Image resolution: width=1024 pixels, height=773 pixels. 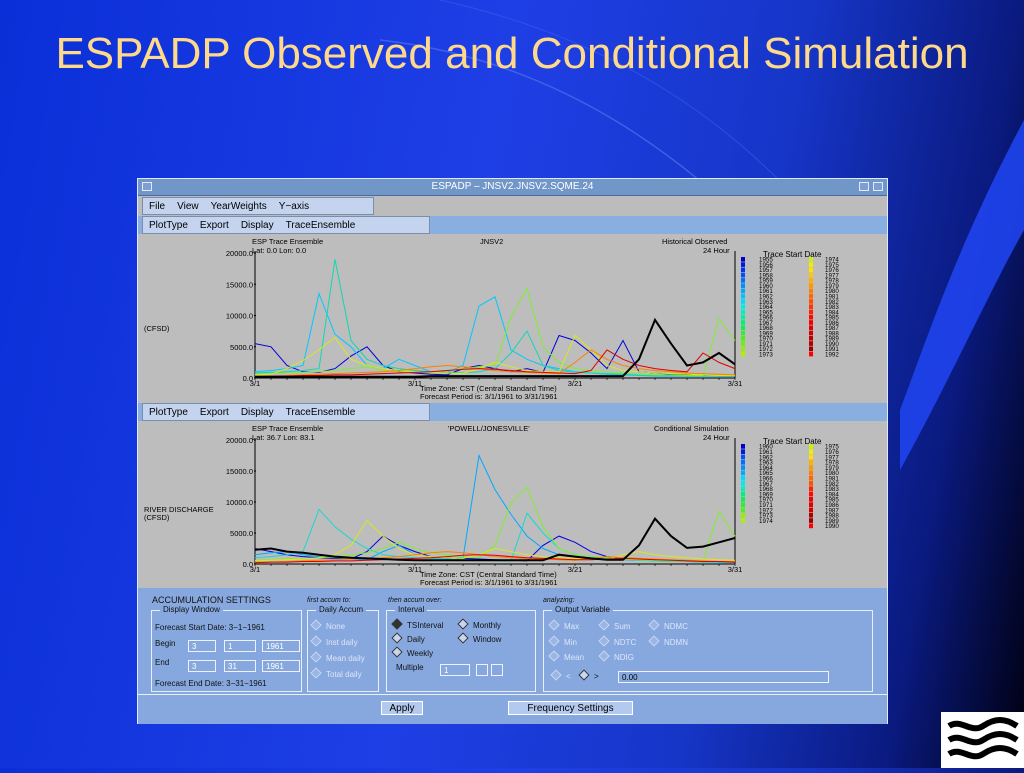 I want to click on radio-mean-daily-label: Mean daily, so click(x=345, y=658).